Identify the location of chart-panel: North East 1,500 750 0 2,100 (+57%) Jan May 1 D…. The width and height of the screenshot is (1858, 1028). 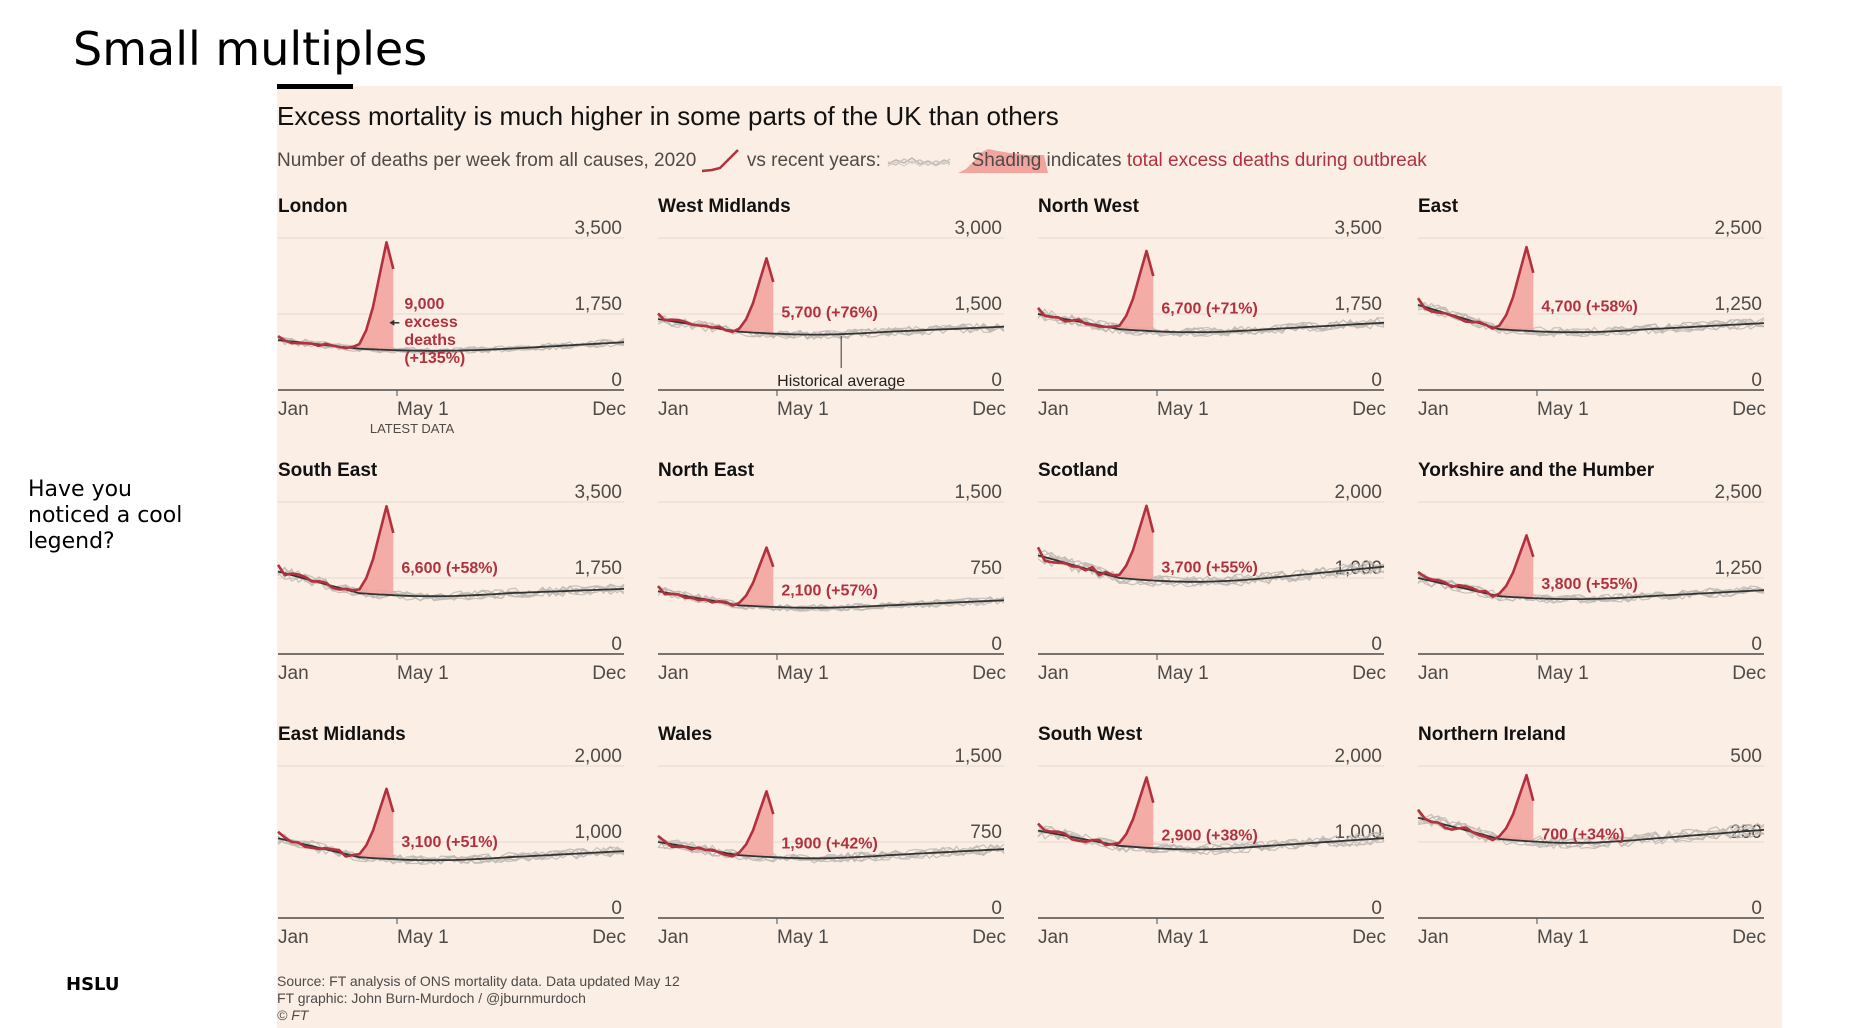
(831, 572).